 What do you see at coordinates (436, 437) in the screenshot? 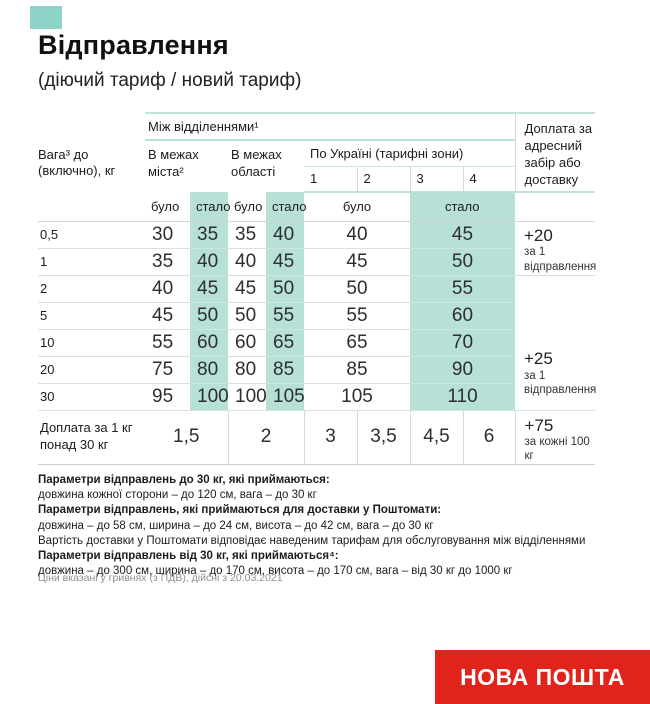
I see `cell-surcharge-zone3: 4,5` at bounding box center [436, 437].